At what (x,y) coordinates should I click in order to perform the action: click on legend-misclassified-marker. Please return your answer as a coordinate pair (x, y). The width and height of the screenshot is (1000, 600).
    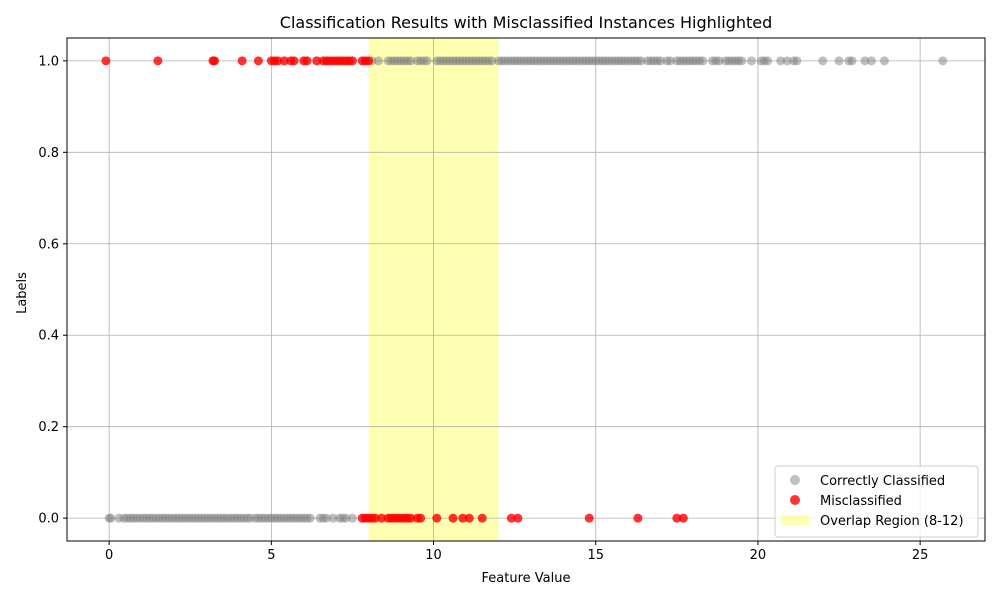
    Looking at the image, I should click on (795, 500).